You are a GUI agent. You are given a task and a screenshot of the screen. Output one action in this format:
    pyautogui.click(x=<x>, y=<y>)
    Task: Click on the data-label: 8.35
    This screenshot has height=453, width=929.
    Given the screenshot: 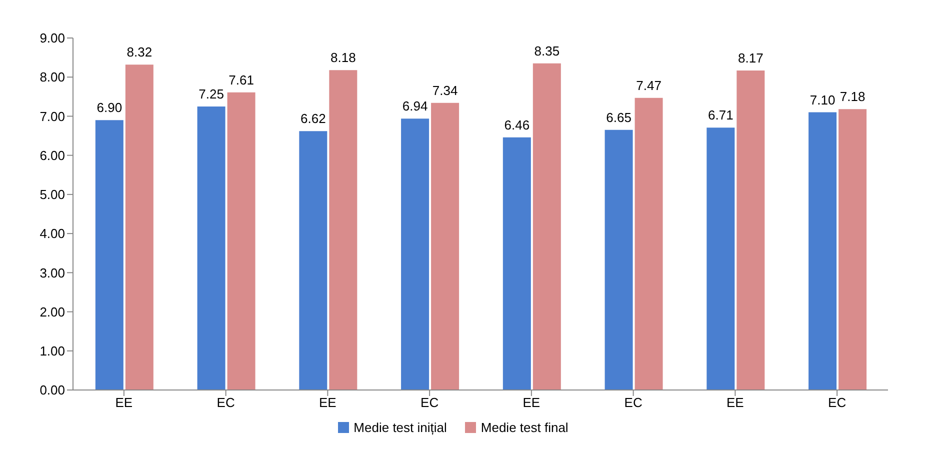 What is the action you would take?
    pyautogui.click(x=547, y=50)
    